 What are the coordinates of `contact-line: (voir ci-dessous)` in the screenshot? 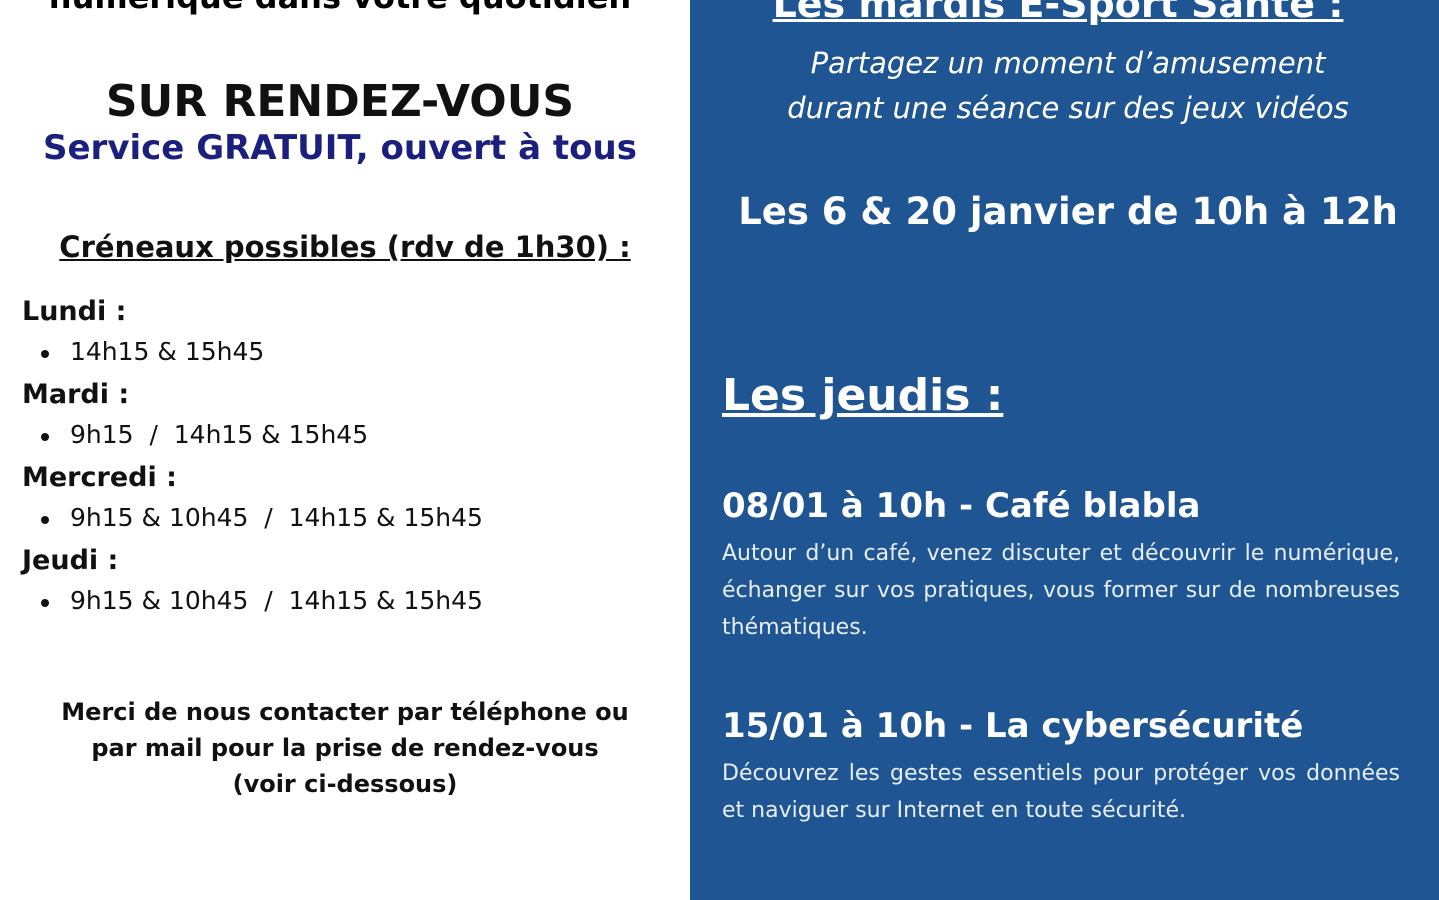 It's located at (345, 784).